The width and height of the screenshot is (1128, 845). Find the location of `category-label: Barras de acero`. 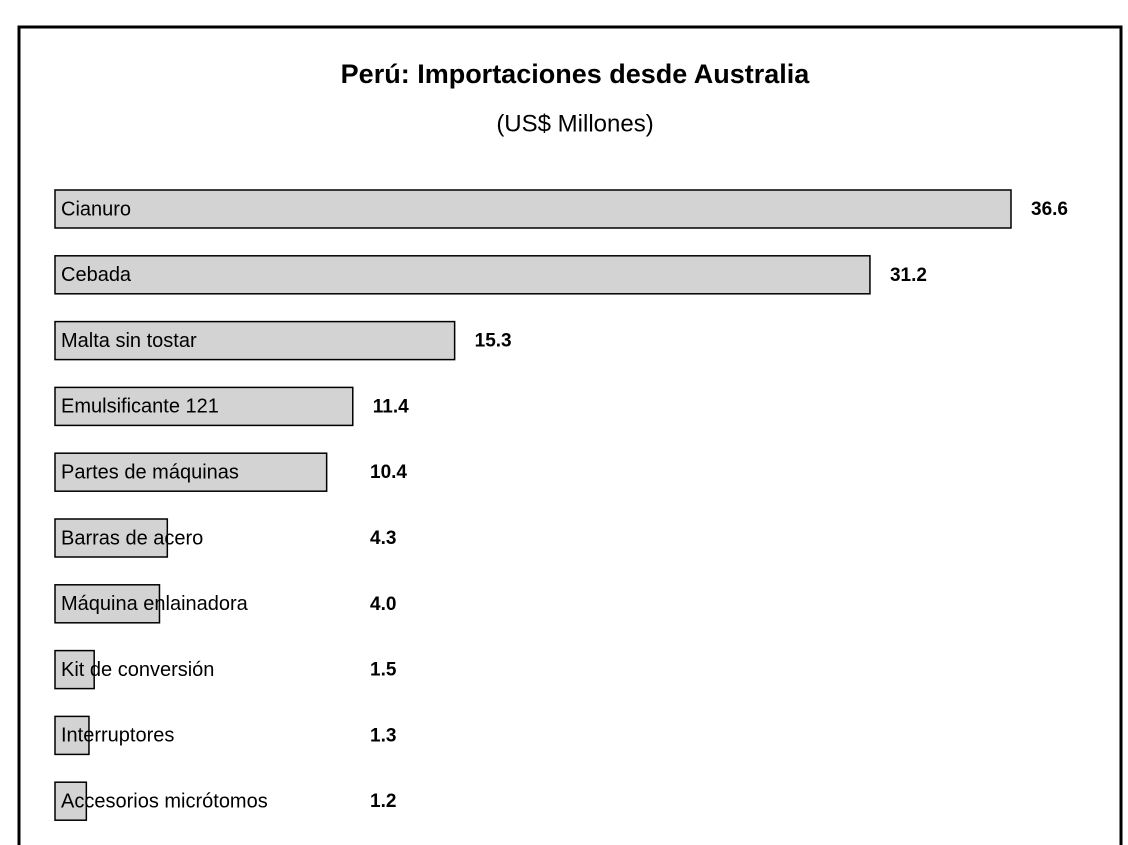

category-label: Barras de acero is located at coordinates (132, 538).